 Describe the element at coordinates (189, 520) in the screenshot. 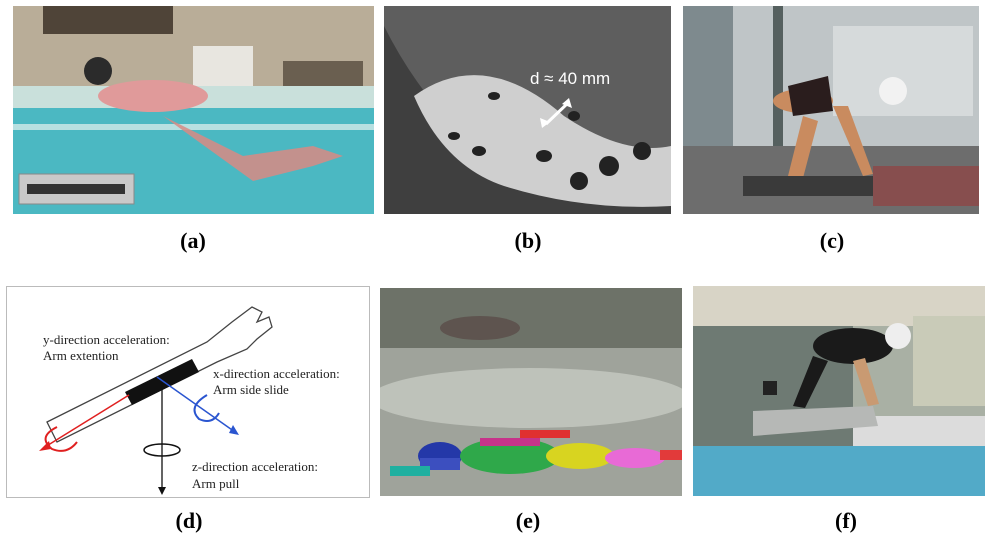

I see `caption-d: (d)` at that location.